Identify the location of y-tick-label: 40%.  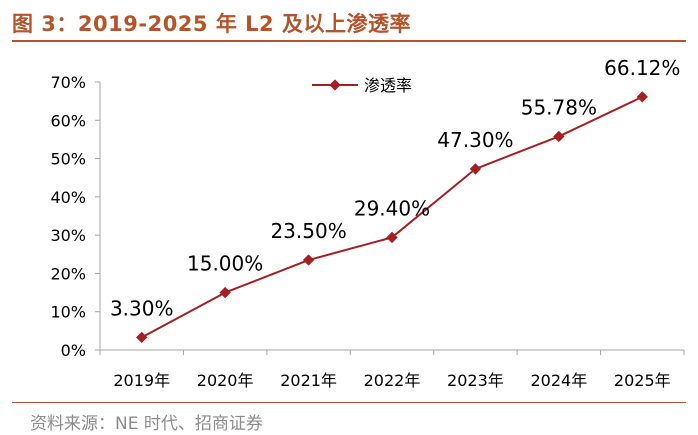
(68, 197).